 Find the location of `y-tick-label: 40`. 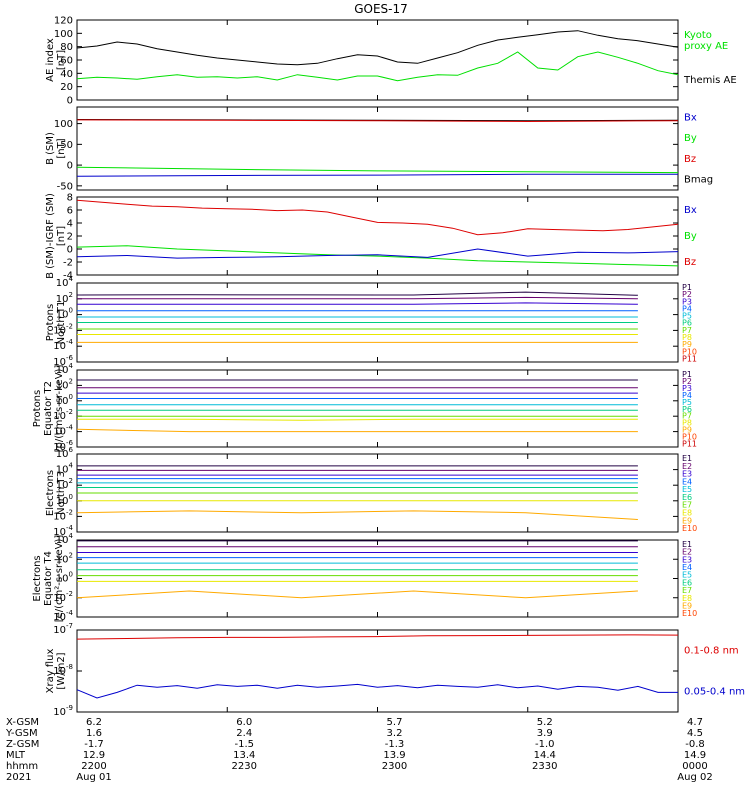

y-tick-label: 40 is located at coordinates (66, 74).